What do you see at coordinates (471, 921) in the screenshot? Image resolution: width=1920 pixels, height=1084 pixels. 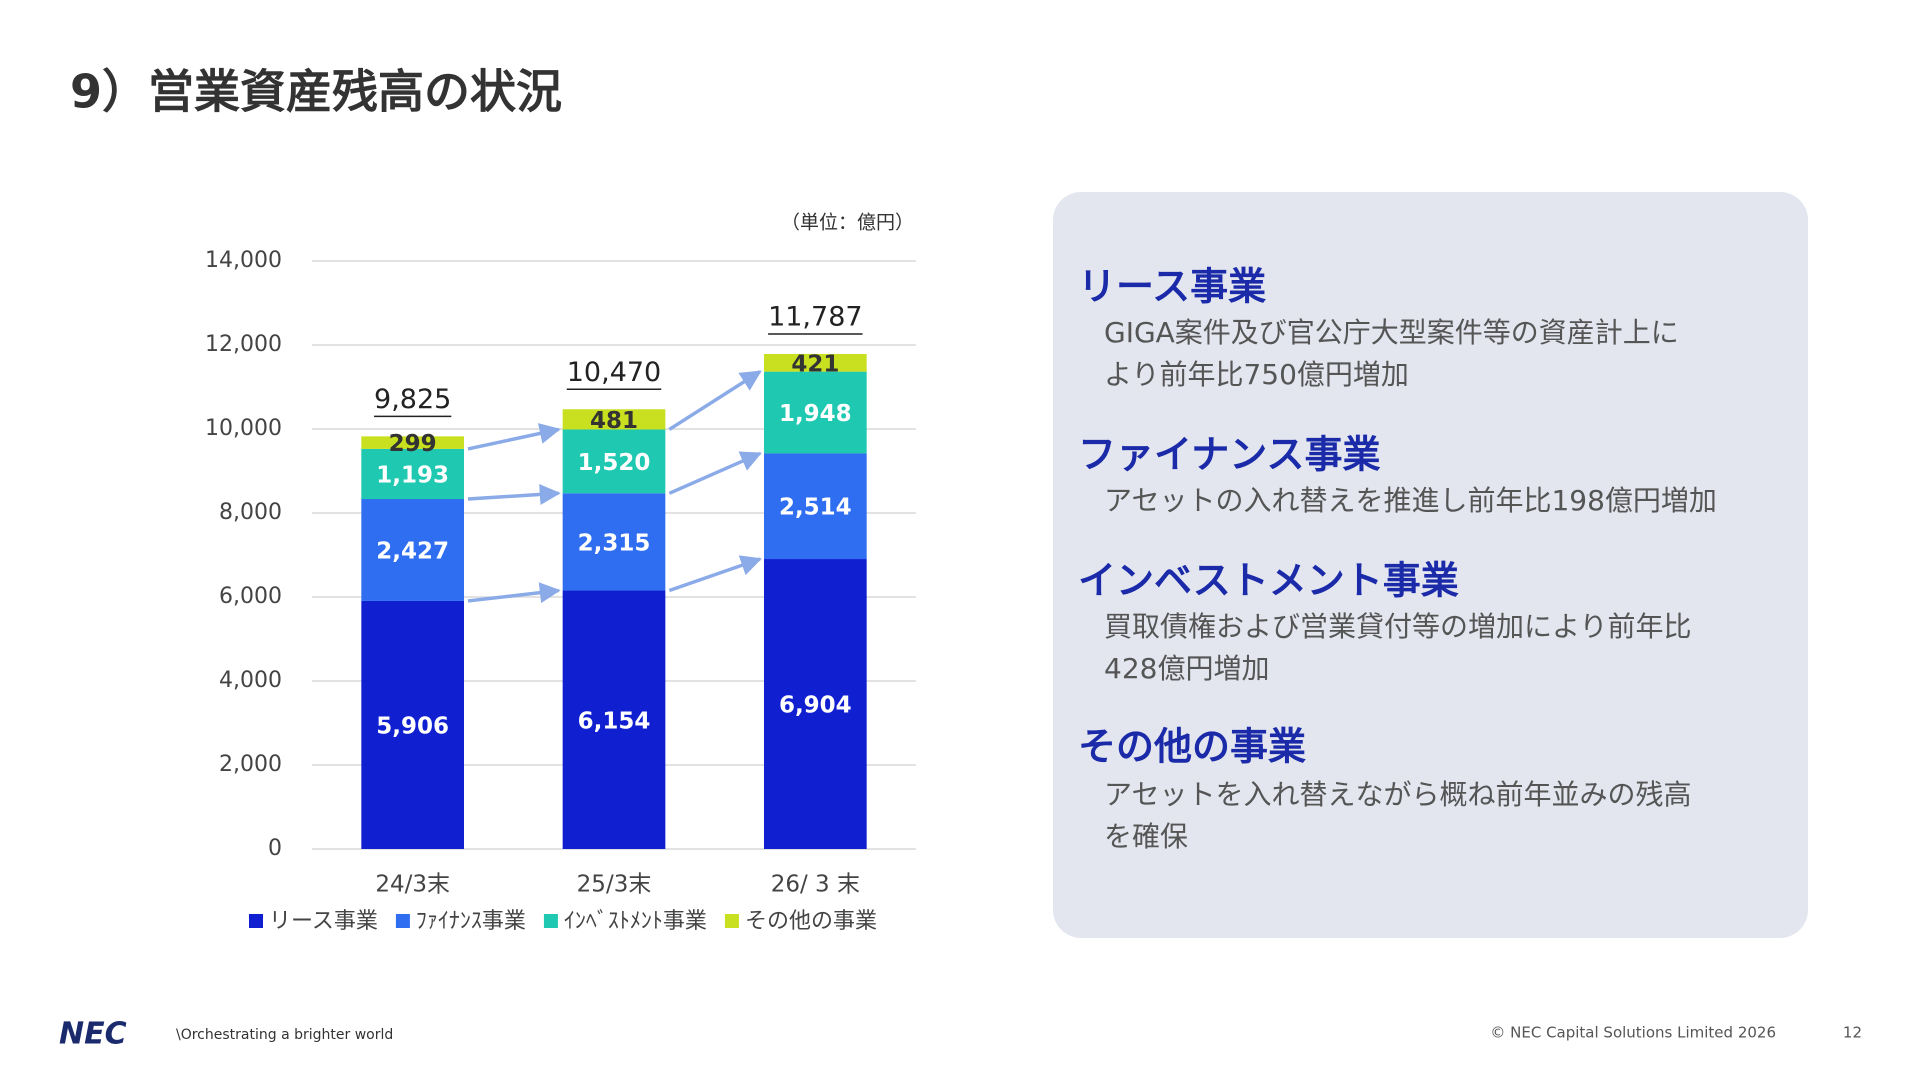 I see `legend-label: ﾌｧｲﾅﾝｽ事業` at bounding box center [471, 921].